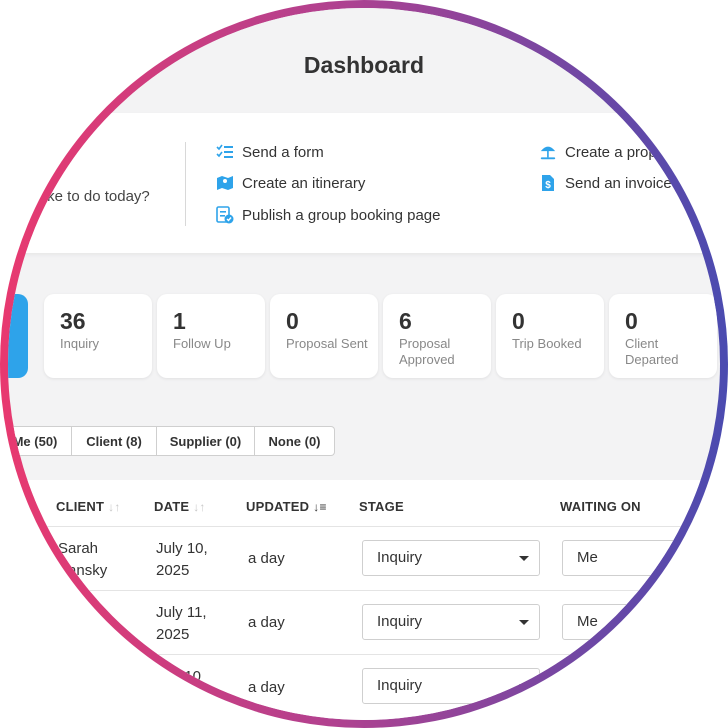  What do you see at coordinates (341, 215) in the screenshot?
I see `publish-group-label: Publish a group booking page` at bounding box center [341, 215].